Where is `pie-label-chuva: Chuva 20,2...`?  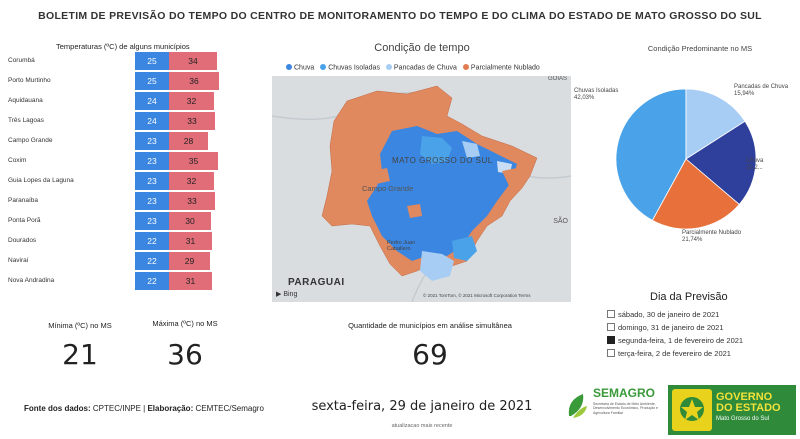
pie-label-chuva: Chuva 20,2... is located at coordinates (755, 164).